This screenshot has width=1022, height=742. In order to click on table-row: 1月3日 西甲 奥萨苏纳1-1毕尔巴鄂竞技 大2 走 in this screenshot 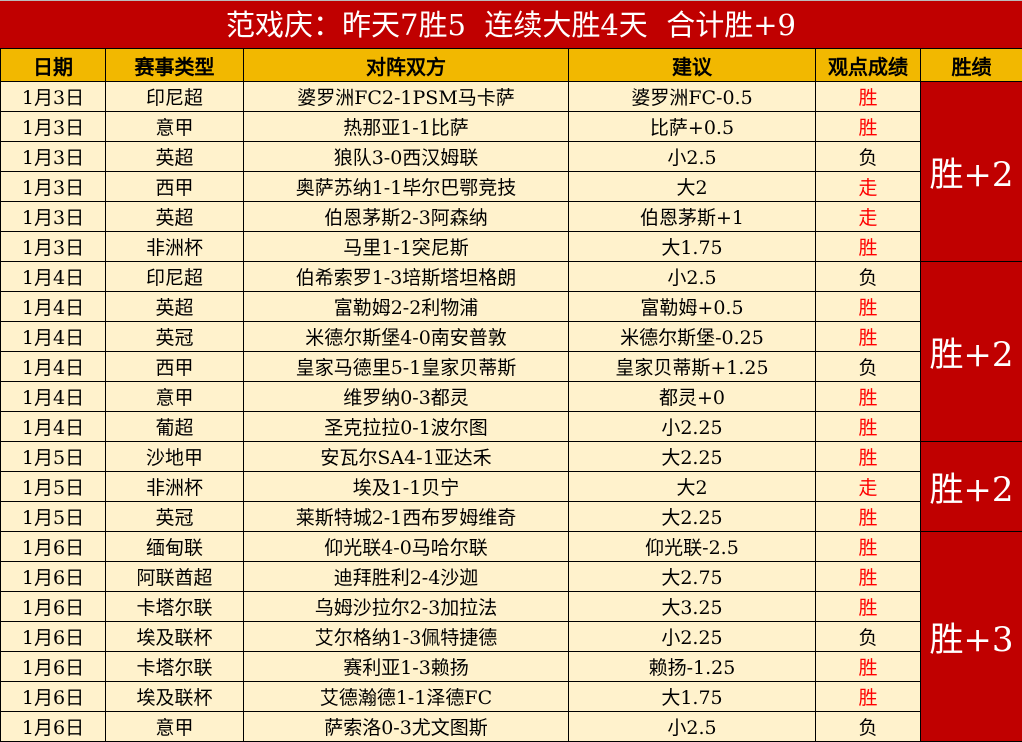, I will do `click(511, 186)`.